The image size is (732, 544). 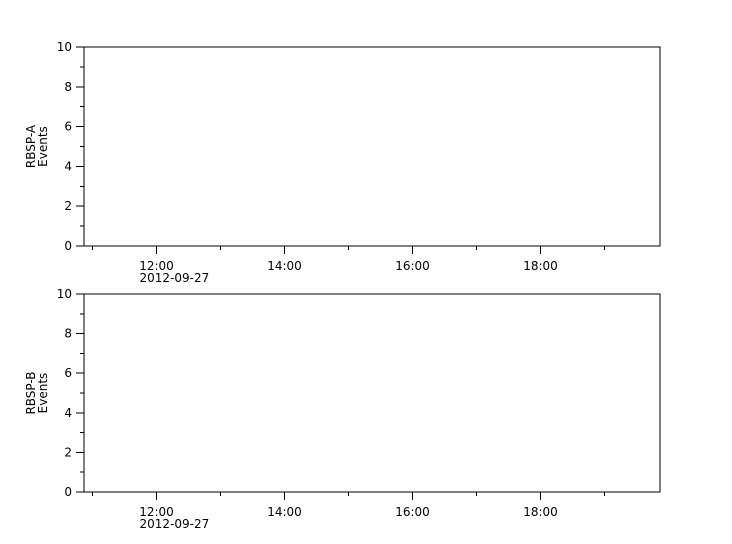 I want to click on y-axis-label: RBSP-A, so click(x=31, y=146).